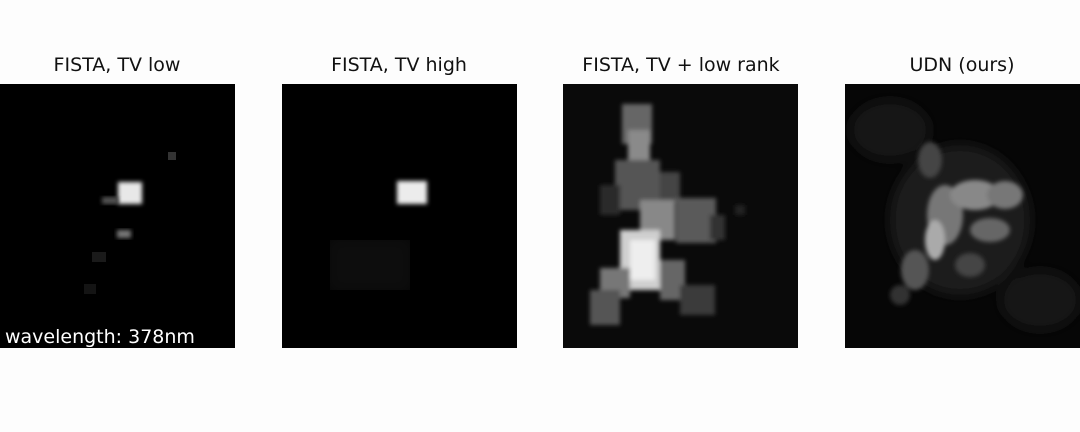  I want to click on panel-title: UDN (ours), so click(962, 65).